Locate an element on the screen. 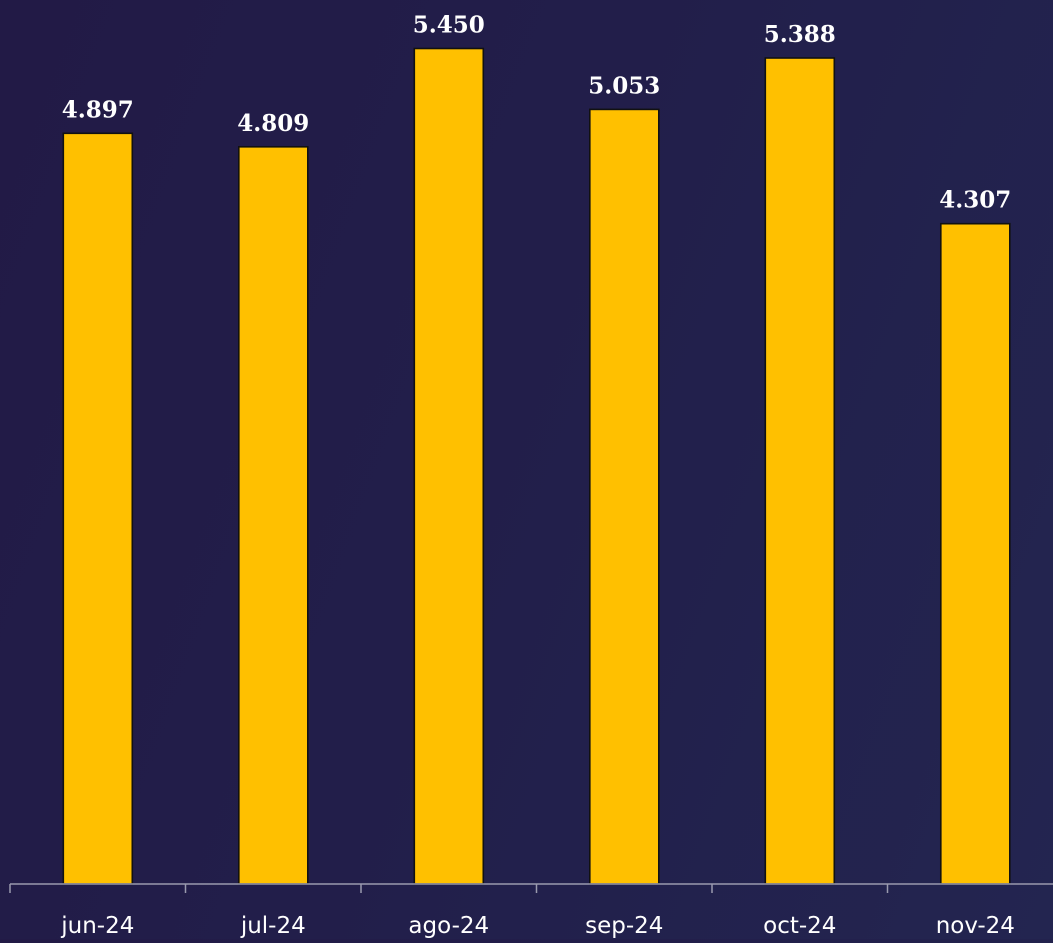 The width and height of the screenshot is (1053, 943). data-label-jul-24: 4.809 is located at coordinates (273, 123).